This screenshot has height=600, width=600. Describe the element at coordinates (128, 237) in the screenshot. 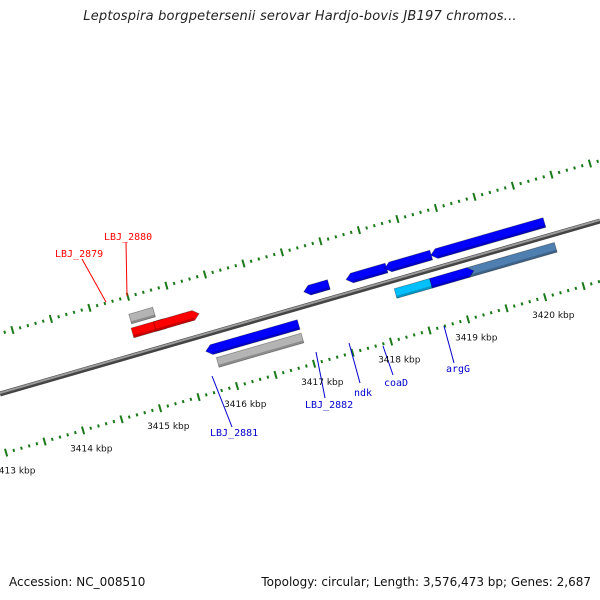

I see `gene-label-lbj-2880: LBJ_2880` at that location.